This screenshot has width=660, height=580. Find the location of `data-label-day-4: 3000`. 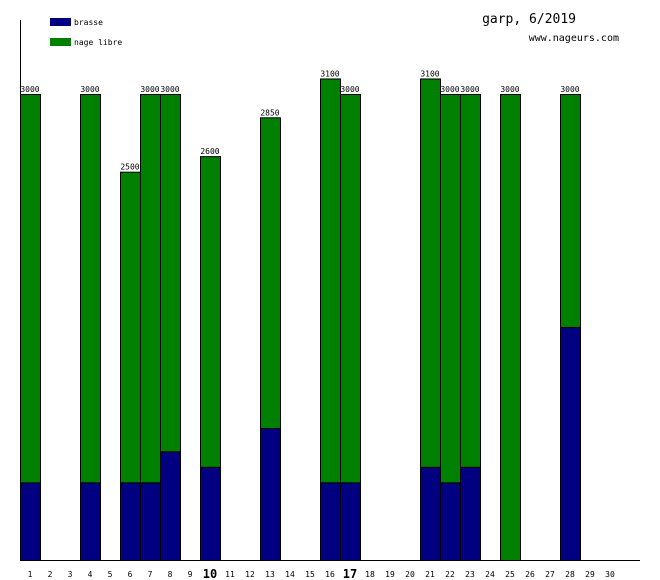

data-label-day-4: 3000 is located at coordinates (89, 89).